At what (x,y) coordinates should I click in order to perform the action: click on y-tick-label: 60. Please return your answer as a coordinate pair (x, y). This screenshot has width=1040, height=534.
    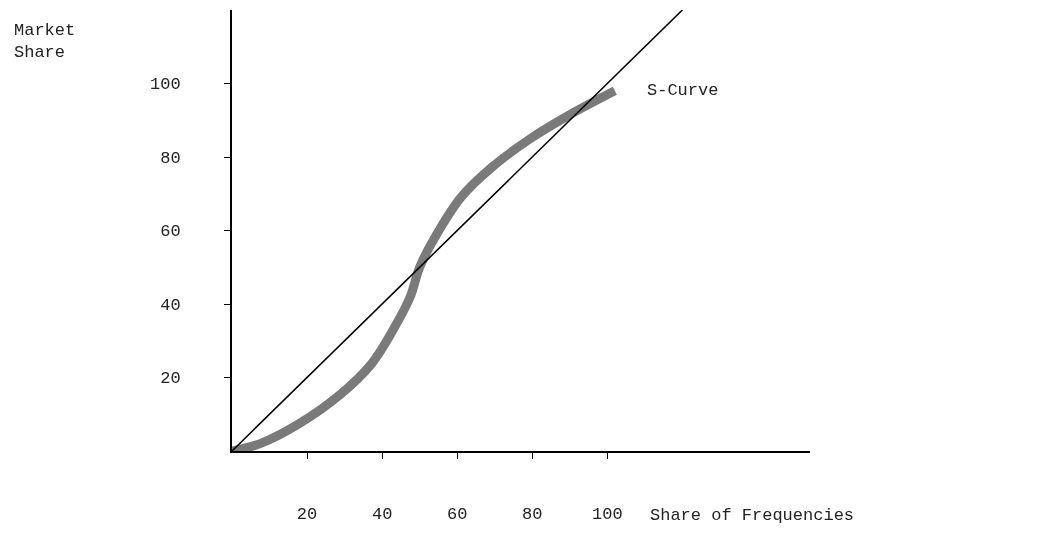
    Looking at the image, I should click on (170, 232).